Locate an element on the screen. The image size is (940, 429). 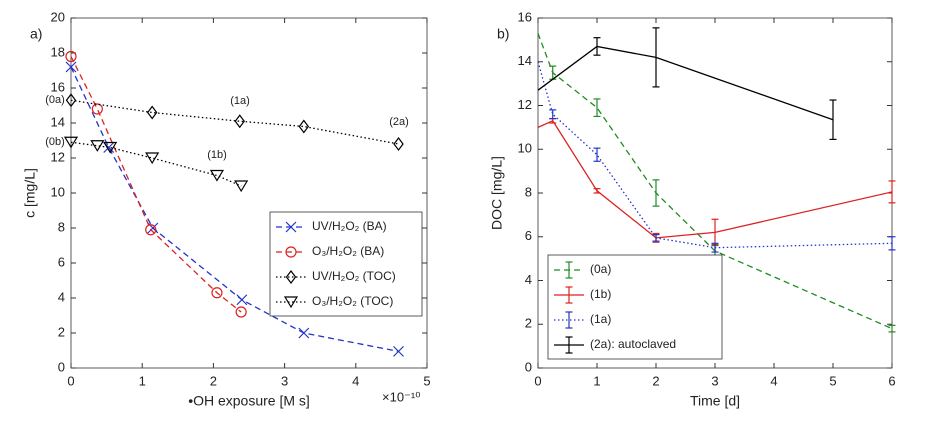
legend-entry: (2a): autoclaved is located at coordinates (615, 345).